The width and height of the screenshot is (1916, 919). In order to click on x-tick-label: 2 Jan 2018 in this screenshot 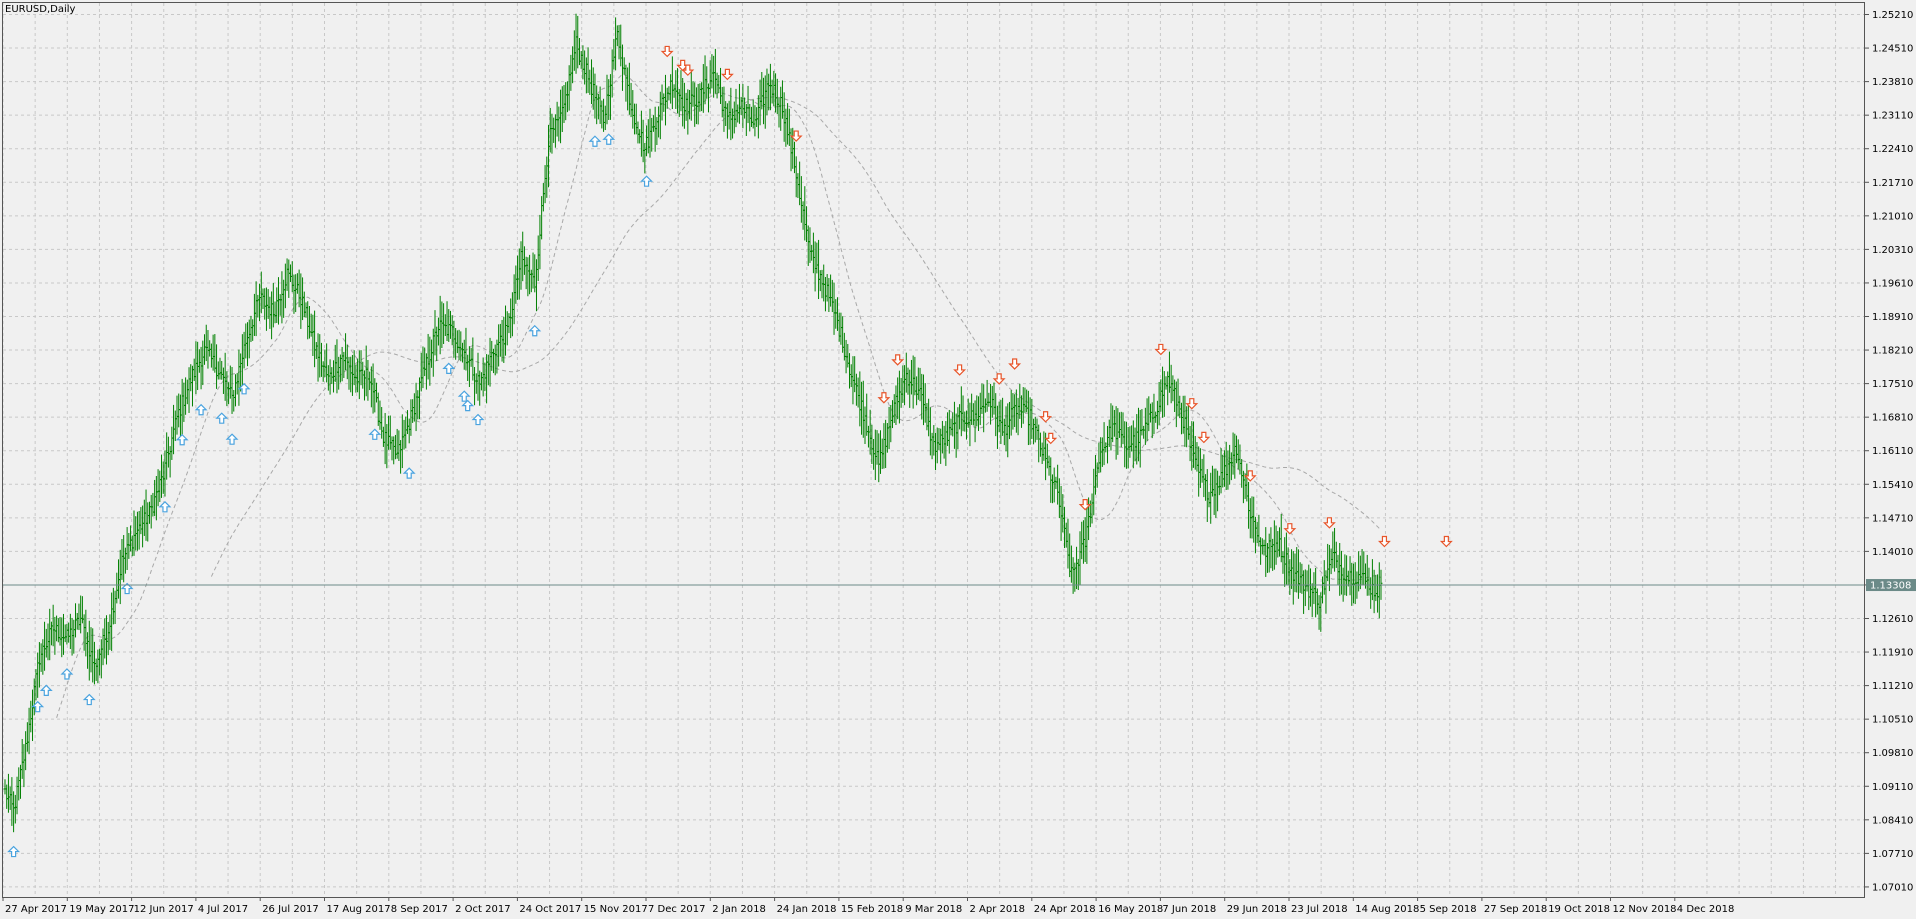, I will do `click(739, 909)`.